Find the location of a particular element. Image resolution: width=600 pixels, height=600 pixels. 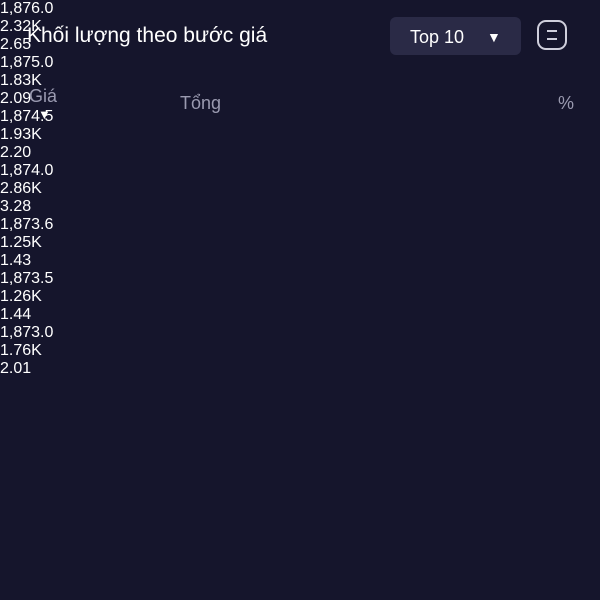

row: 1,876.0 2.32K 2.65 is located at coordinates (300, 27).